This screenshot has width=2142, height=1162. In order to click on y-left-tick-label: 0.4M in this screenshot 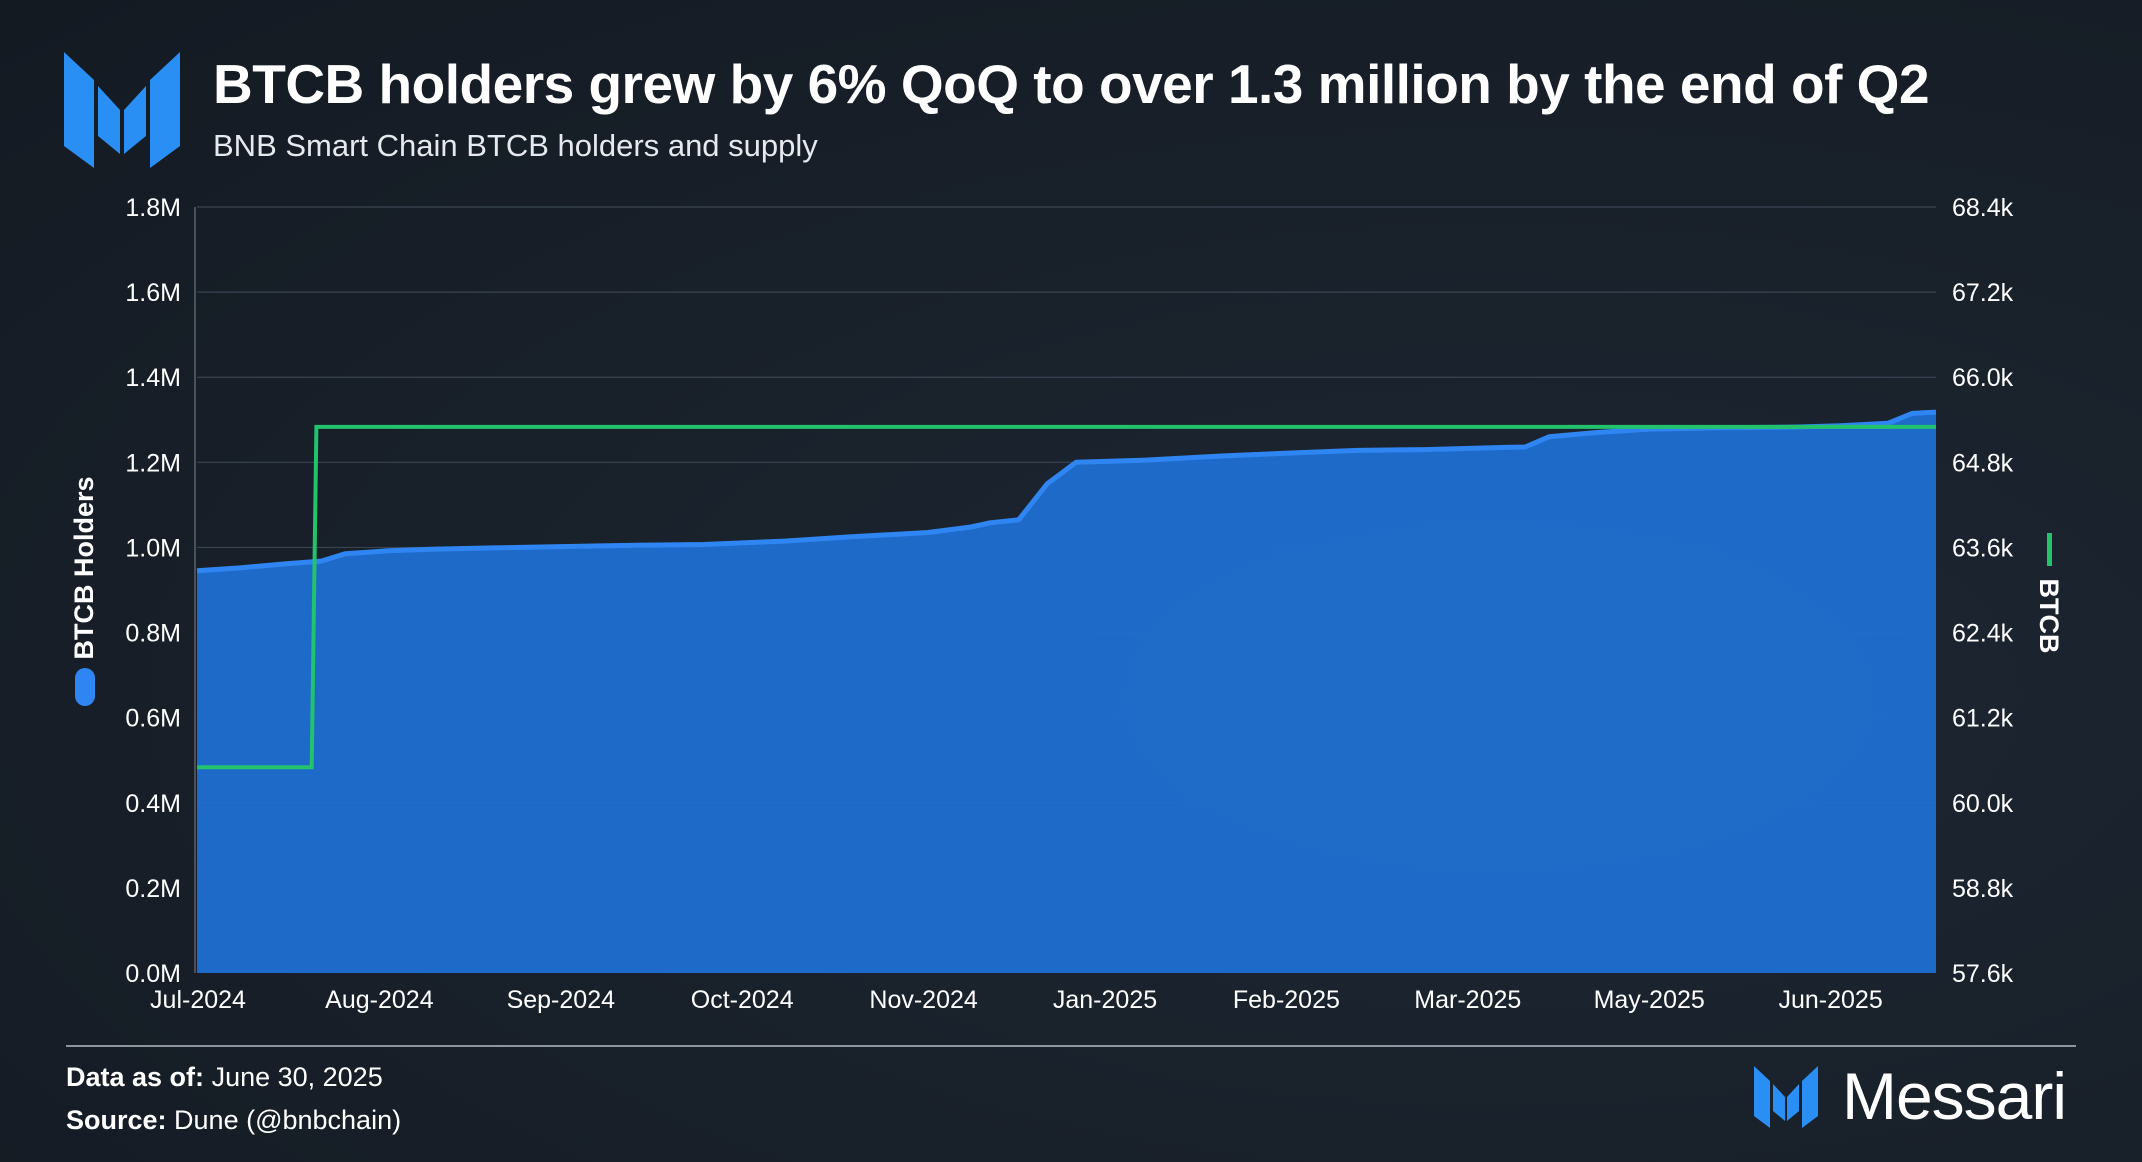, I will do `click(153, 804)`.